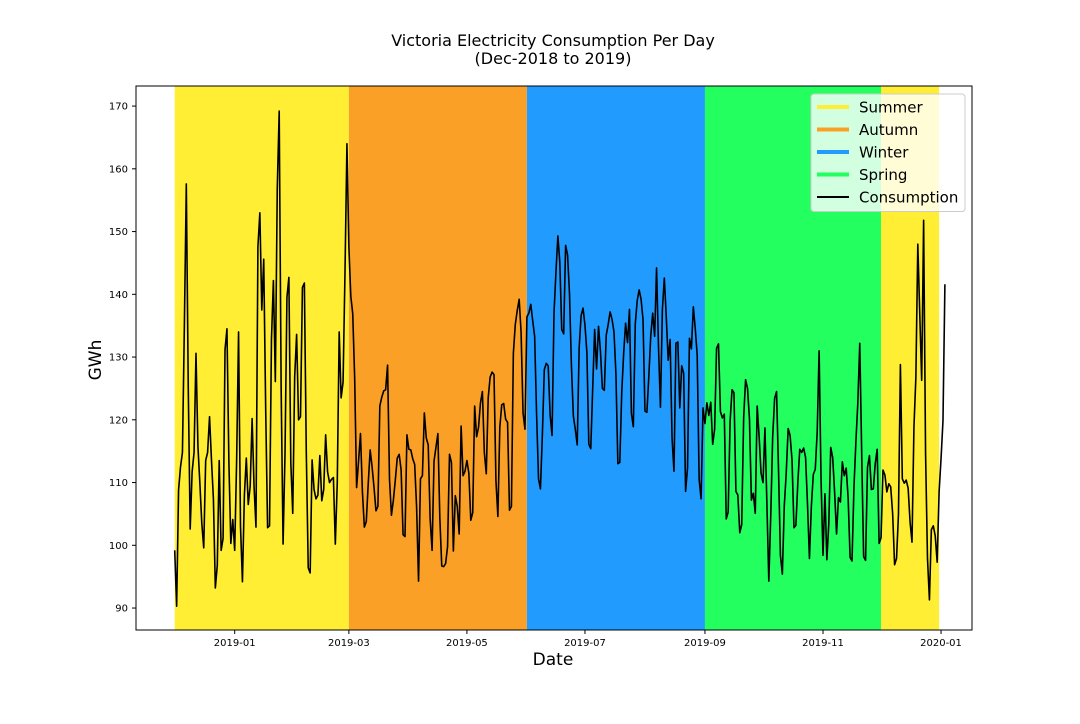  What do you see at coordinates (349, 643) in the screenshot?
I see `x-tick-label: 2019-03` at bounding box center [349, 643].